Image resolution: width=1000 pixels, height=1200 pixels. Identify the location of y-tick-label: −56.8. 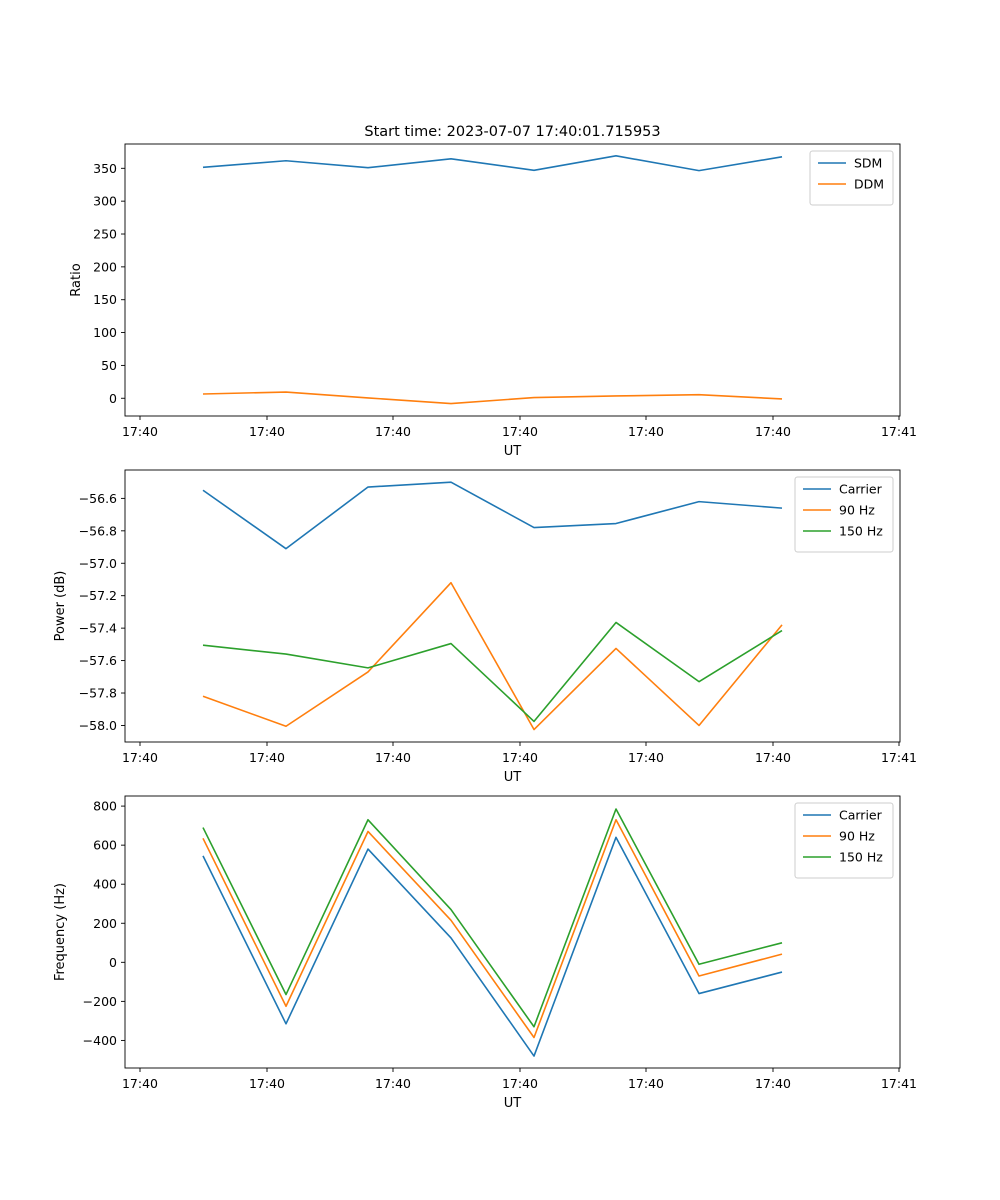
(98, 530).